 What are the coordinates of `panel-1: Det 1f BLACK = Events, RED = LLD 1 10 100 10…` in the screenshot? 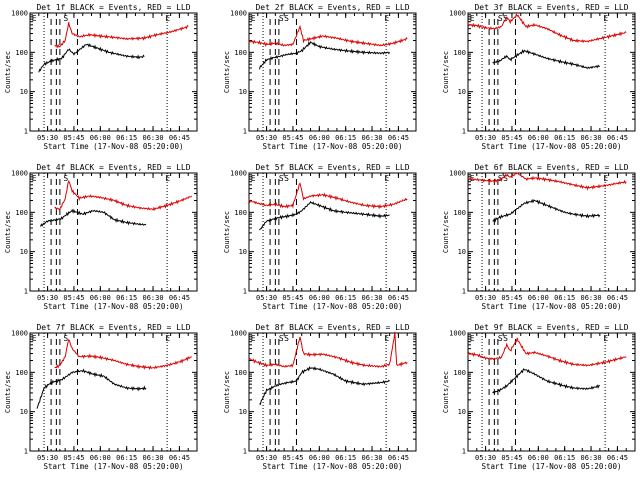 It's located at (101, 77).